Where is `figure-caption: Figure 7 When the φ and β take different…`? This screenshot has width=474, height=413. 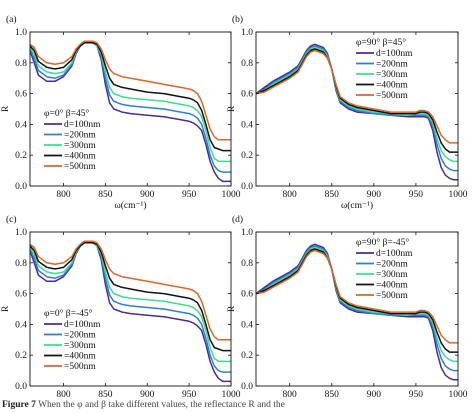
figure-caption: Figure 7 When the φ and β take different… is located at coordinates (237, 406).